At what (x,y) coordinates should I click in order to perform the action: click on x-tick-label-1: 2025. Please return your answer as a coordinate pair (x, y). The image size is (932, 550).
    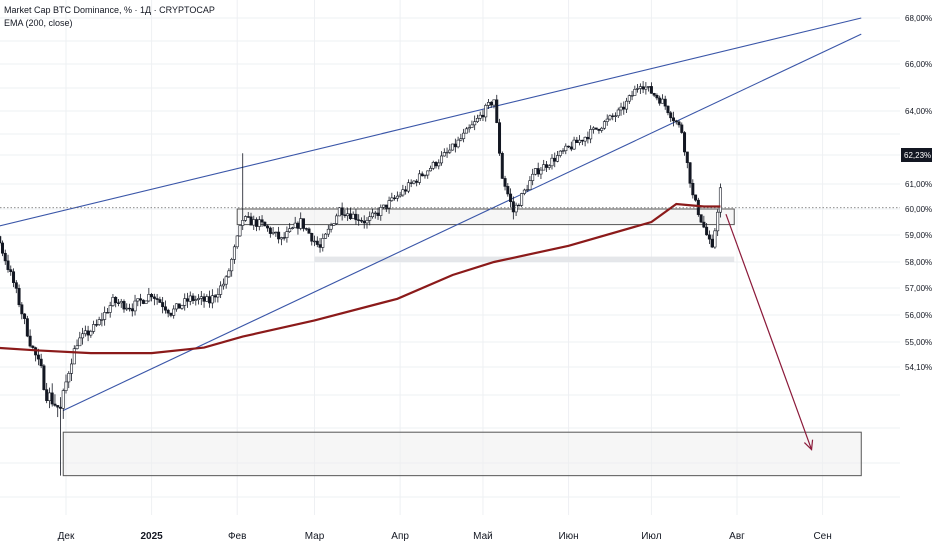
    Looking at the image, I should click on (151, 536).